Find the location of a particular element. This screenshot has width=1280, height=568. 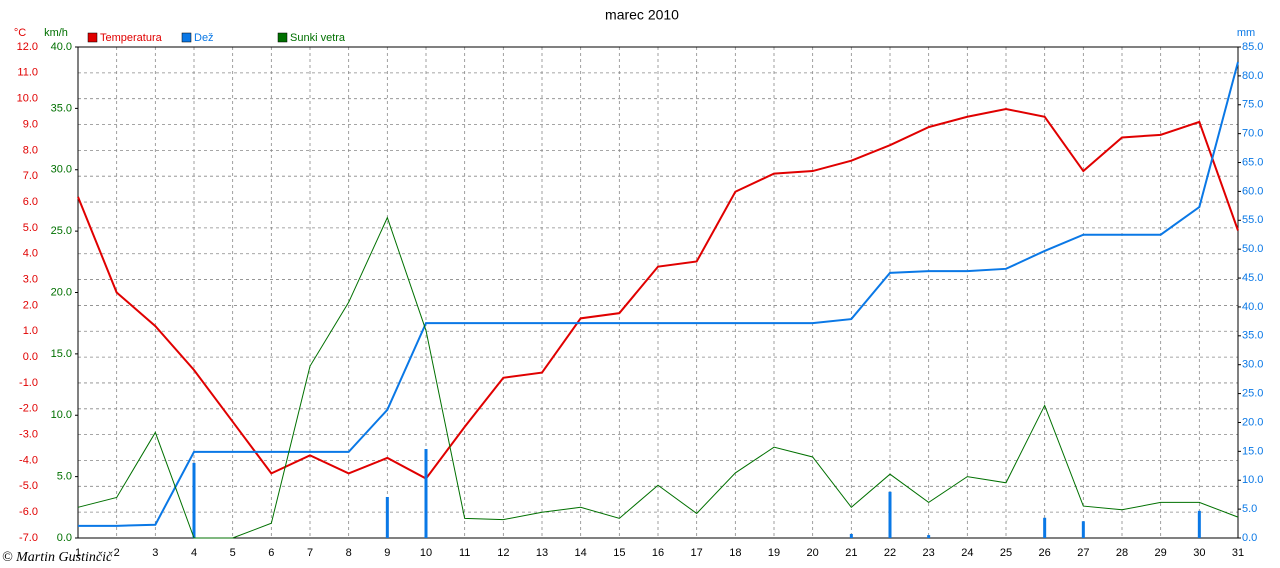

legend-label: Sunki vetra is located at coordinates (318, 38).